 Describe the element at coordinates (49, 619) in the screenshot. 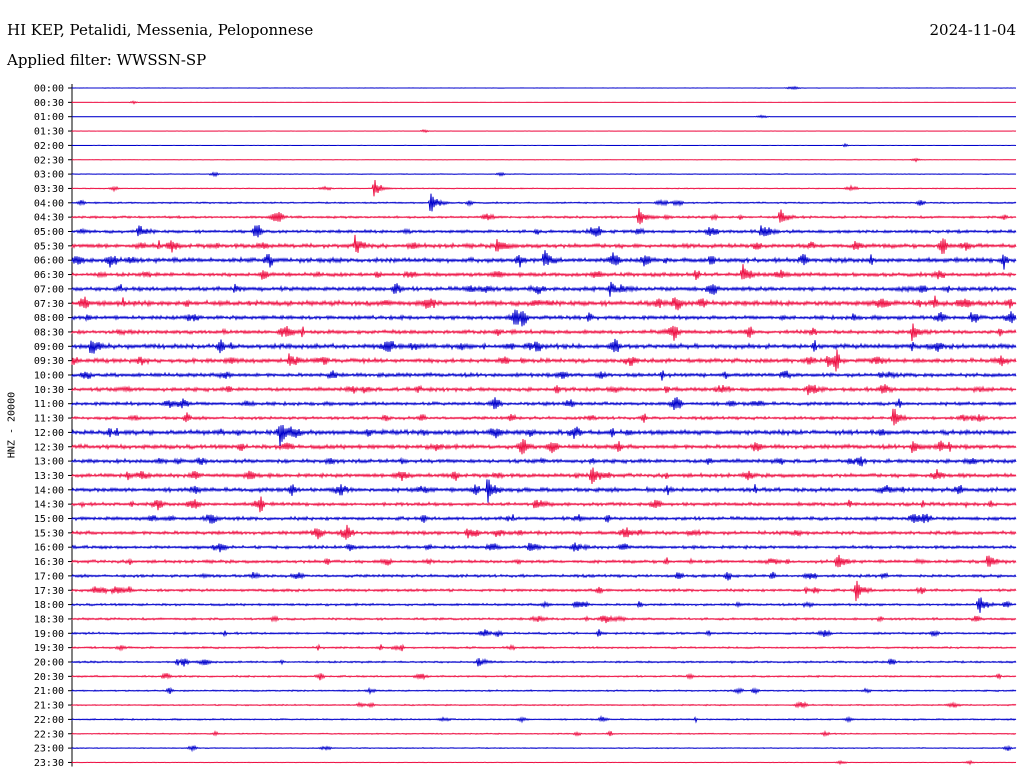

I see `time-tick-label: 18:30` at that location.